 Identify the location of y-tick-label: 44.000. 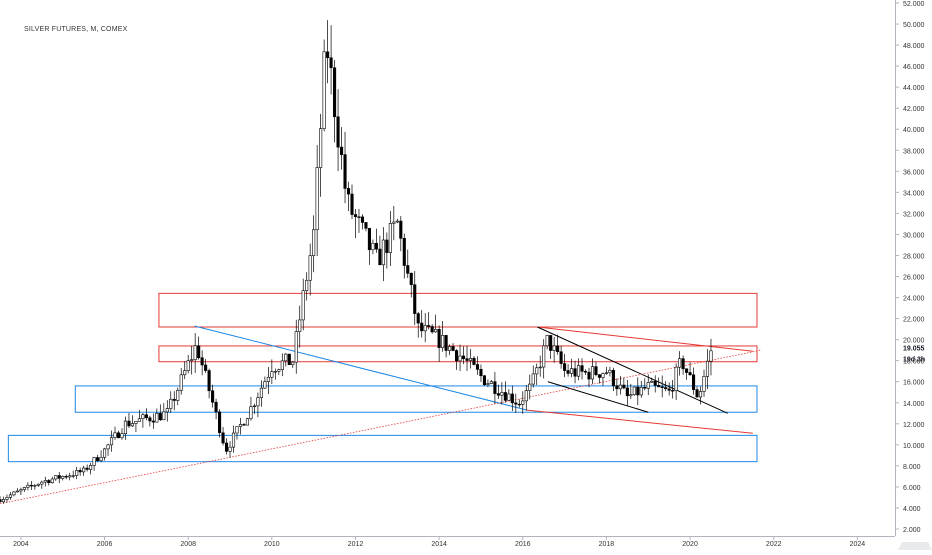
(914, 88).